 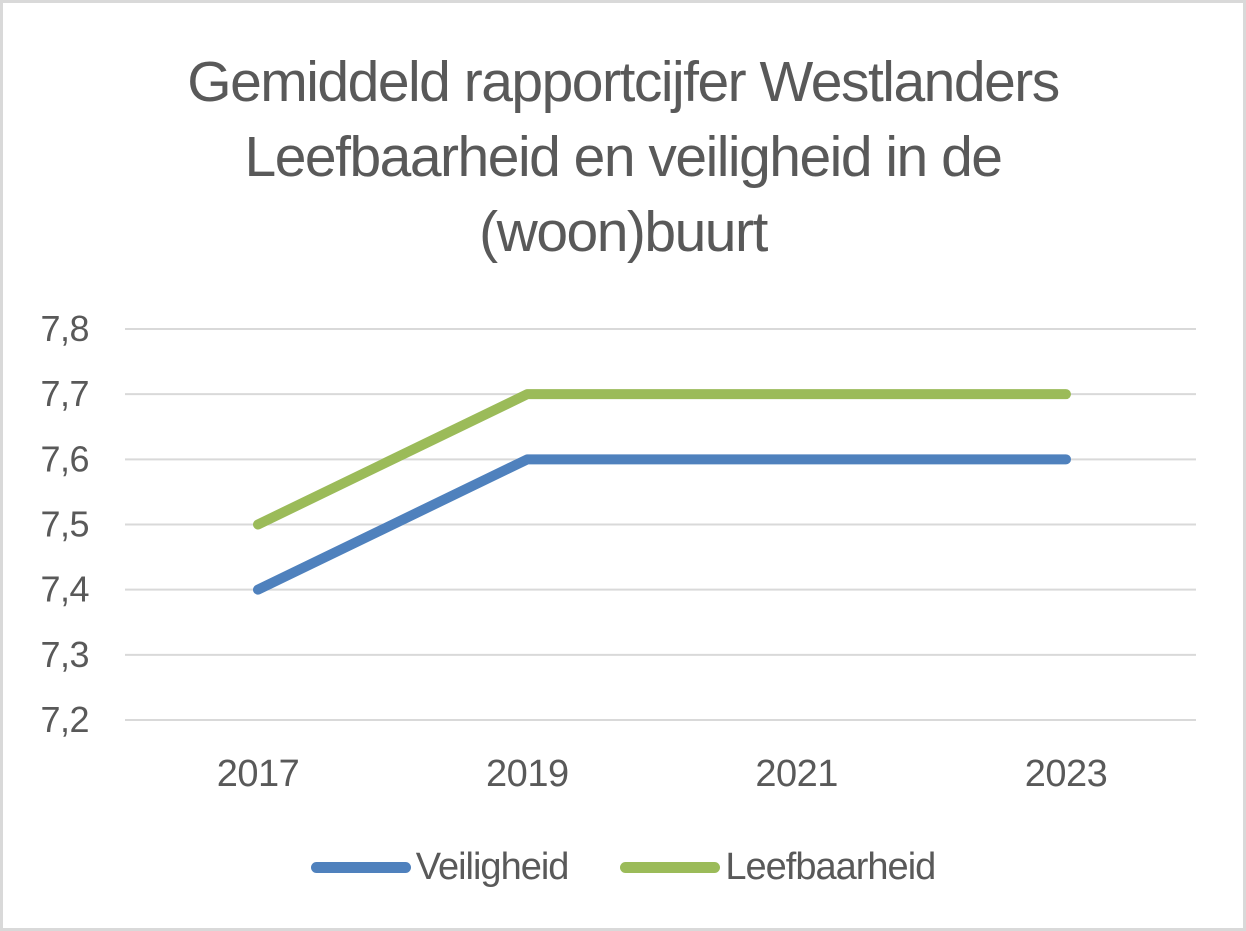 What do you see at coordinates (492, 867) in the screenshot?
I see `veiligheid-legend-label: Veiligheid` at bounding box center [492, 867].